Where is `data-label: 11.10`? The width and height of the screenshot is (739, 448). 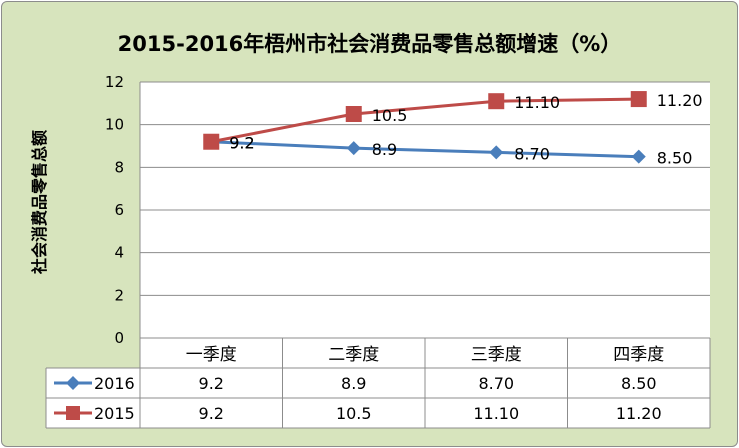 data-label: 11.10 is located at coordinates (537, 102).